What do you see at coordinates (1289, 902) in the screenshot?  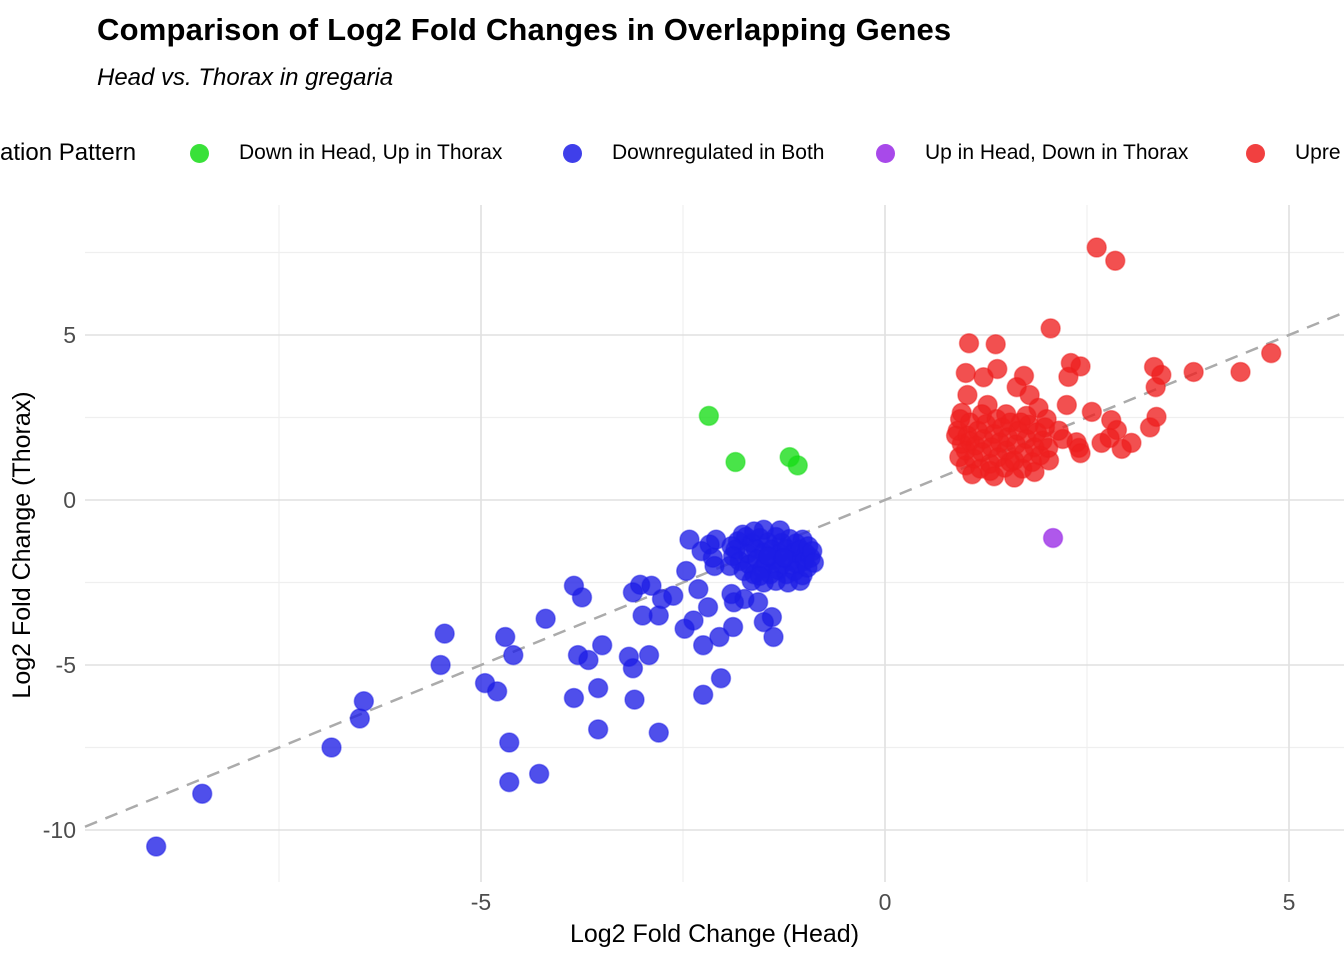 I see `x-tick-label: 5` at bounding box center [1289, 902].